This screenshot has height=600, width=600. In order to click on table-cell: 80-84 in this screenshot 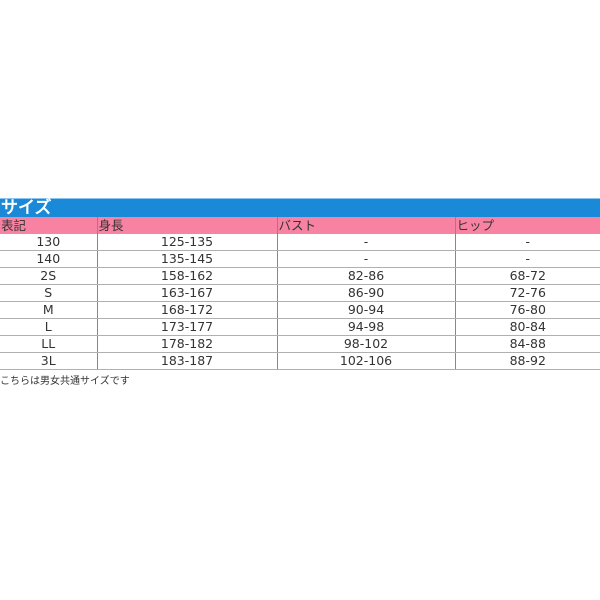, I will do `click(527, 327)`.